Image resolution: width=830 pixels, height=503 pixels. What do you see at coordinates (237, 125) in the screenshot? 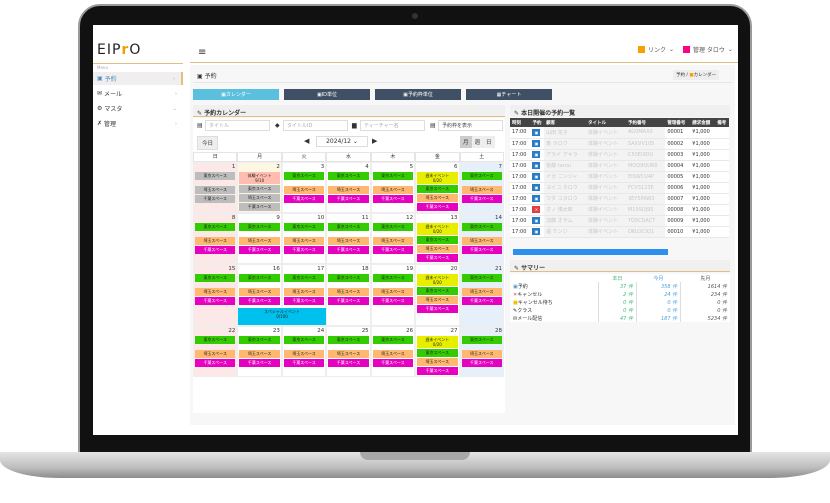
I see `title-filter-input: タイトル` at bounding box center [237, 125].